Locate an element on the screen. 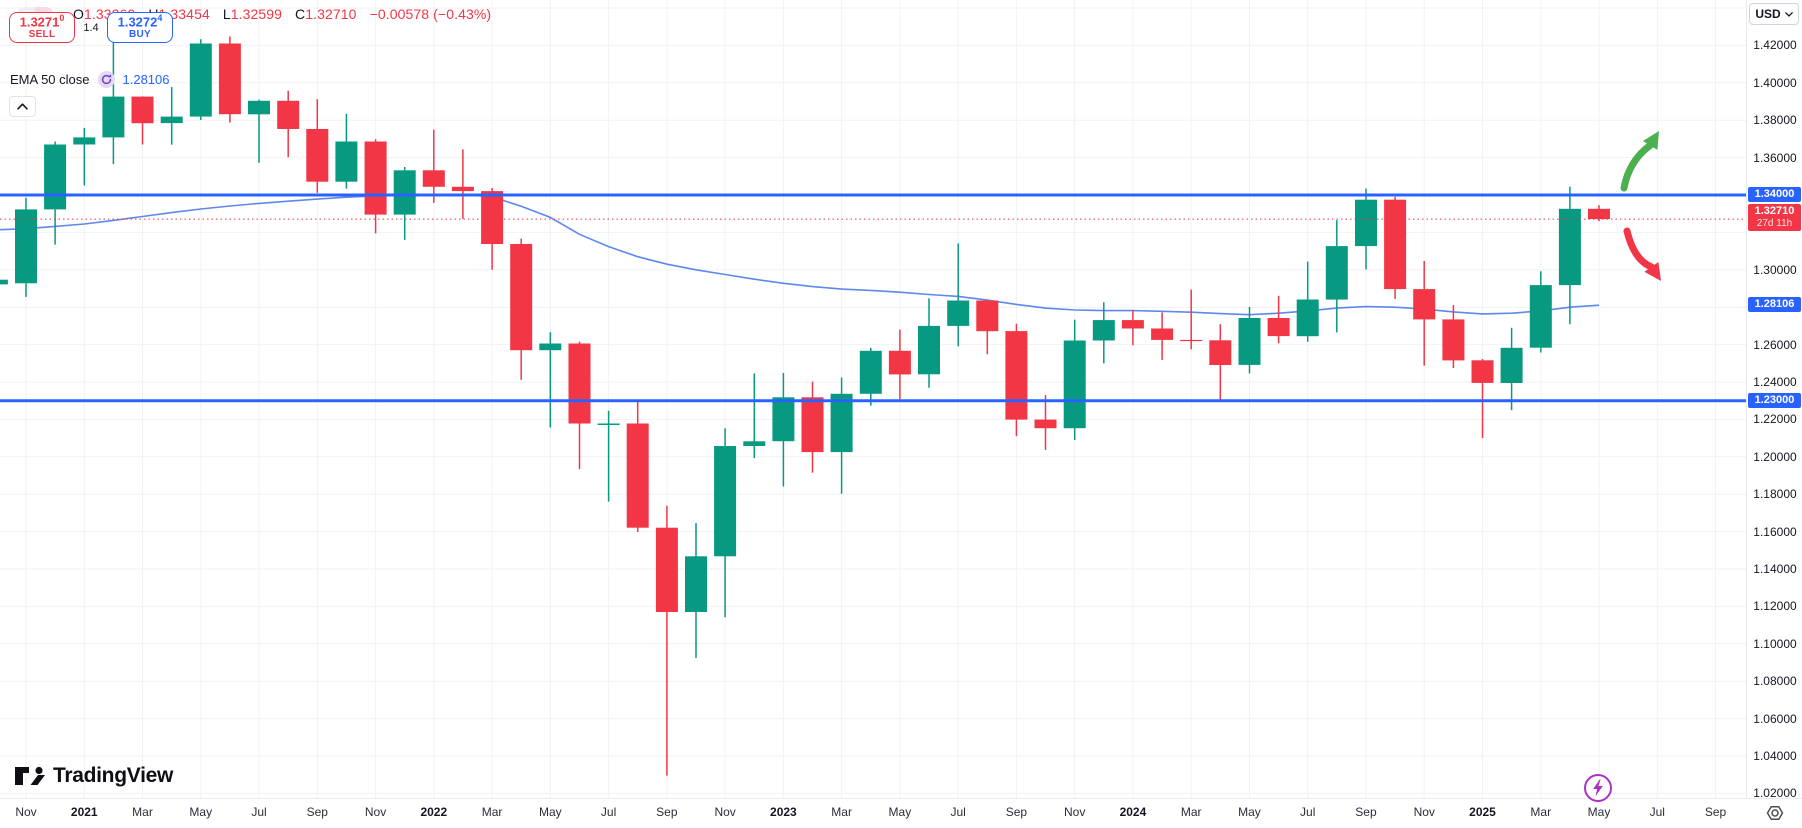 Image resolution: width=1802 pixels, height=828 pixels. lightning-icon is located at coordinates (1598, 788).